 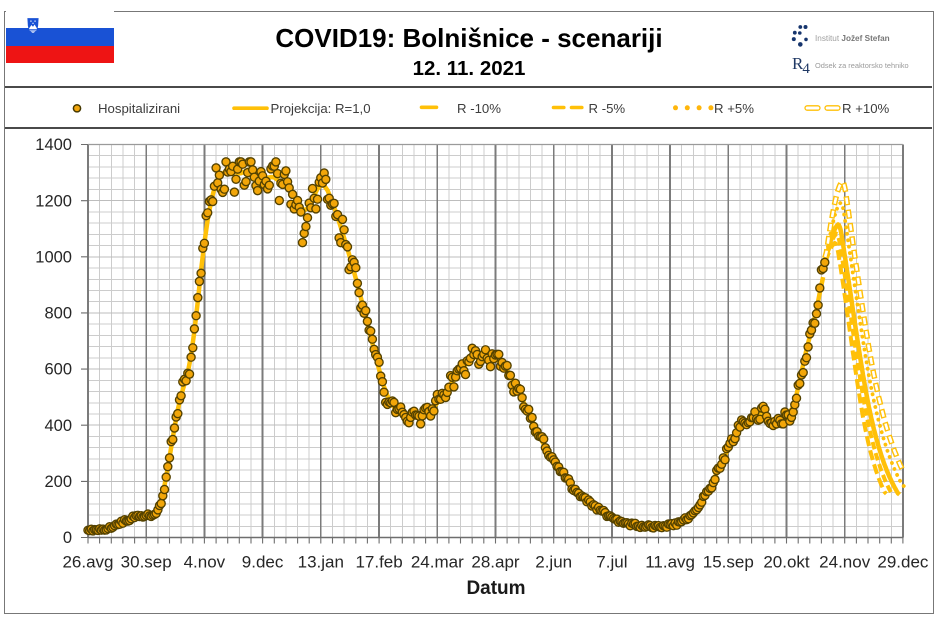 I want to click on svg-text: 24.mar, so click(x=437, y=562).